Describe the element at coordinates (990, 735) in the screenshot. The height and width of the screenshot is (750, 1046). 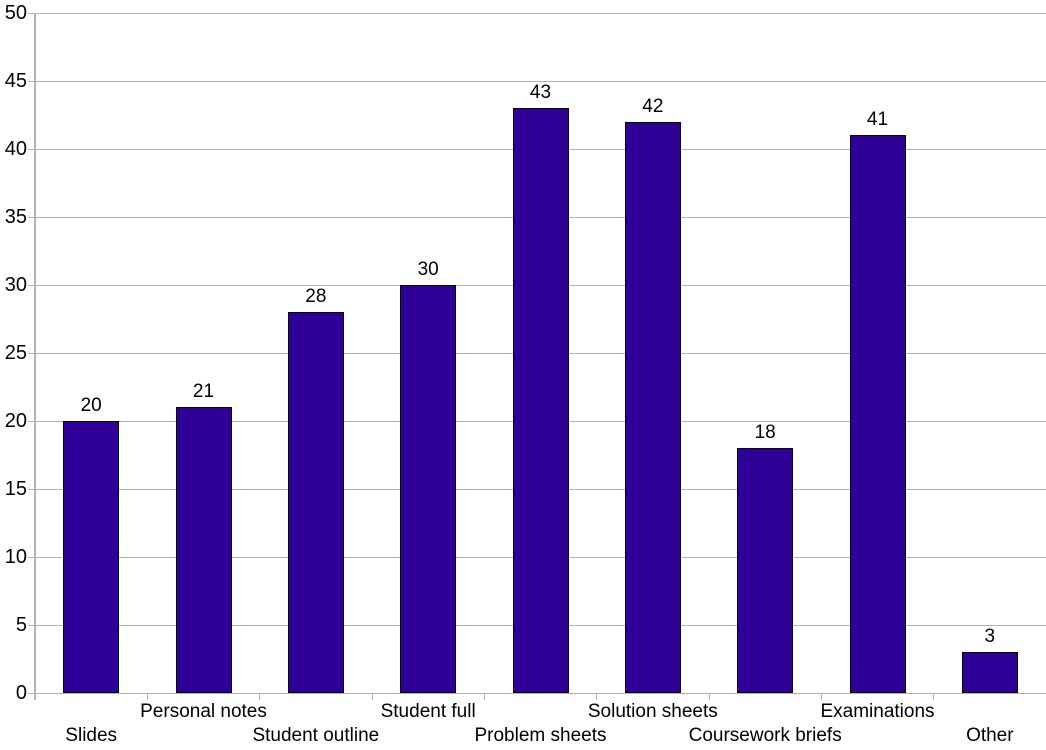
I see `category-label: Other` at that location.